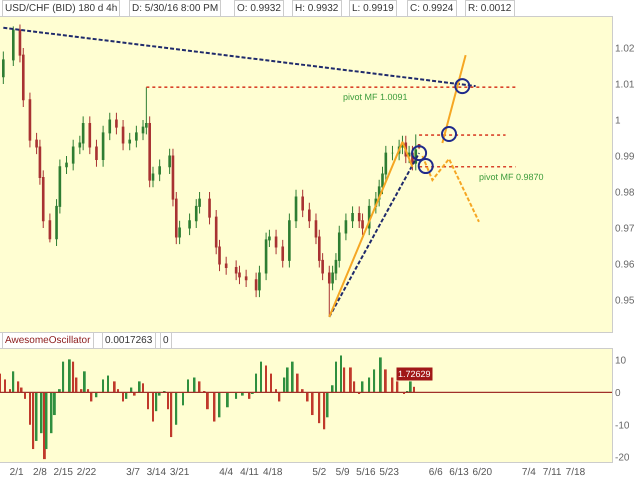 This screenshot has height=480, width=640. I want to click on x-tick-label: 2/8, so click(40, 472).